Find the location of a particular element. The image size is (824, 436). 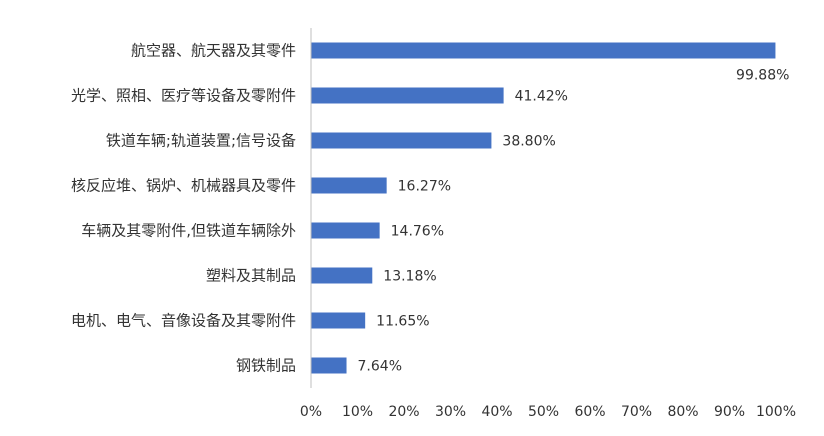

category-label: 航空器、航天器及其零件 is located at coordinates (213, 51).